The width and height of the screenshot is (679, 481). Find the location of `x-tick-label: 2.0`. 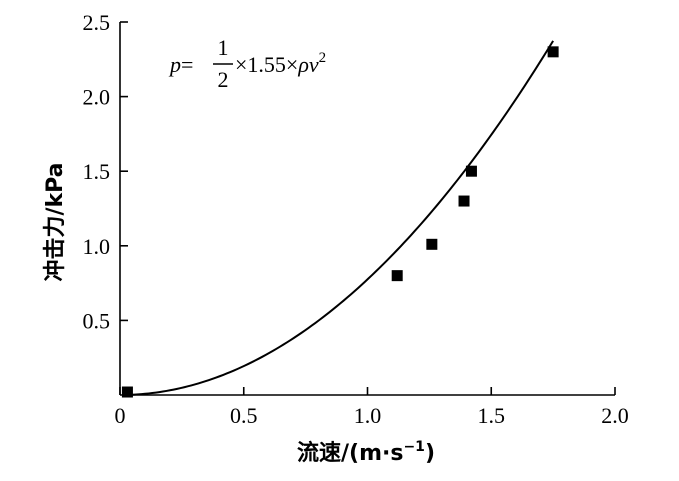

x-tick-label: 2.0 is located at coordinates (615, 415).